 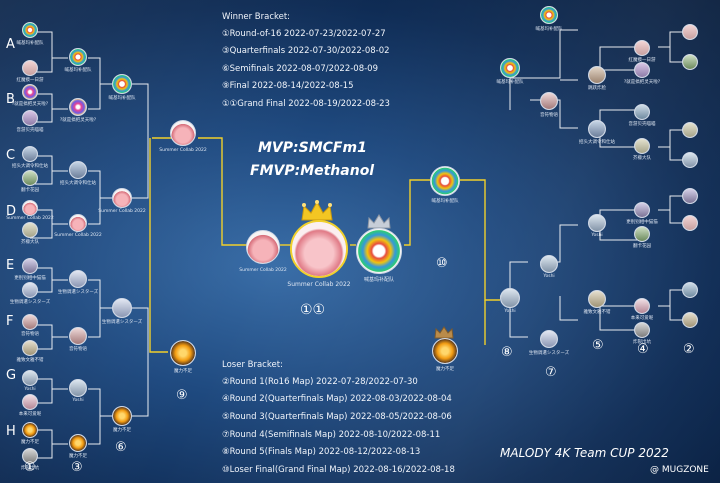 I want to click on team-label-c1: 招头大调令和仕站, so click(x=30, y=166).